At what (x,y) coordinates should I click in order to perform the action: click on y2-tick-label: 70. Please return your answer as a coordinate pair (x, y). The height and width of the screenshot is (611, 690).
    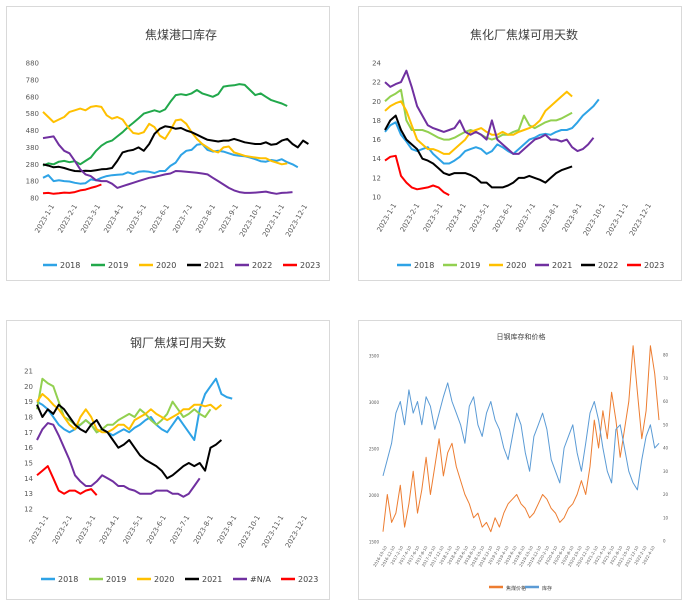
    Looking at the image, I should click on (666, 378).